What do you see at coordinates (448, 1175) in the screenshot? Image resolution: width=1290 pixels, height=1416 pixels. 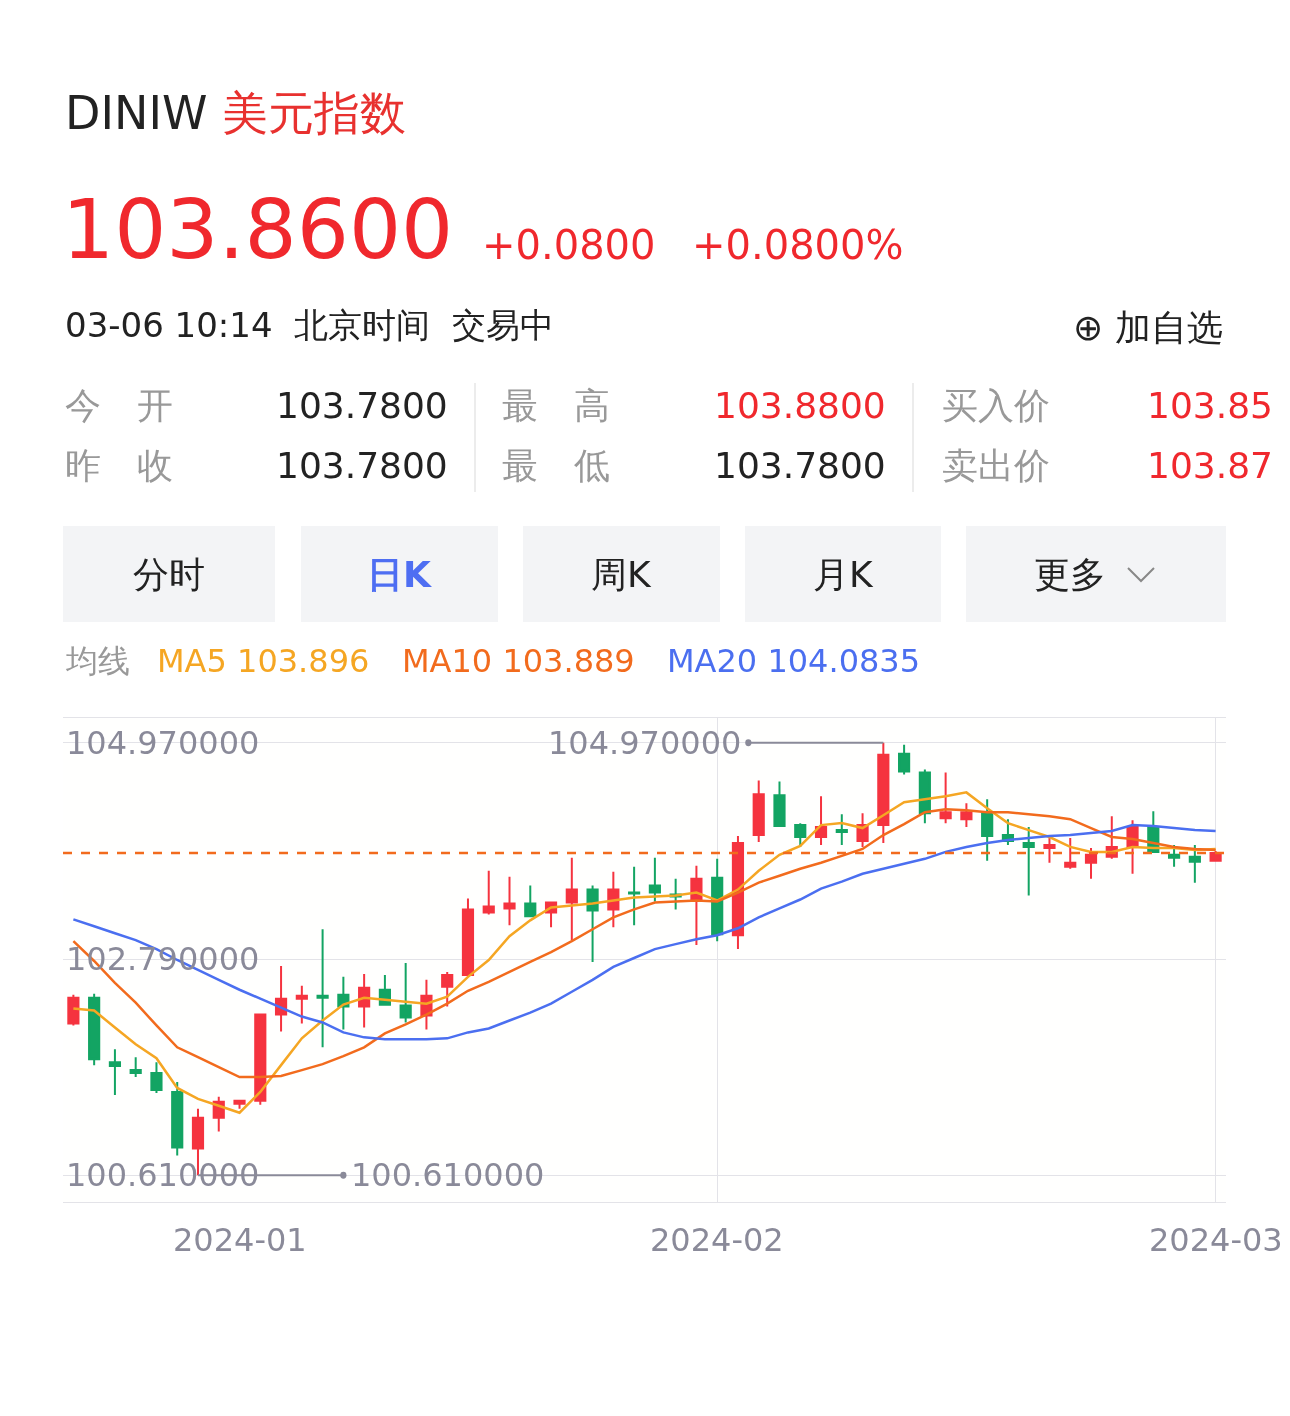 I see `annotation: 100.610000` at bounding box center [448, 1175].